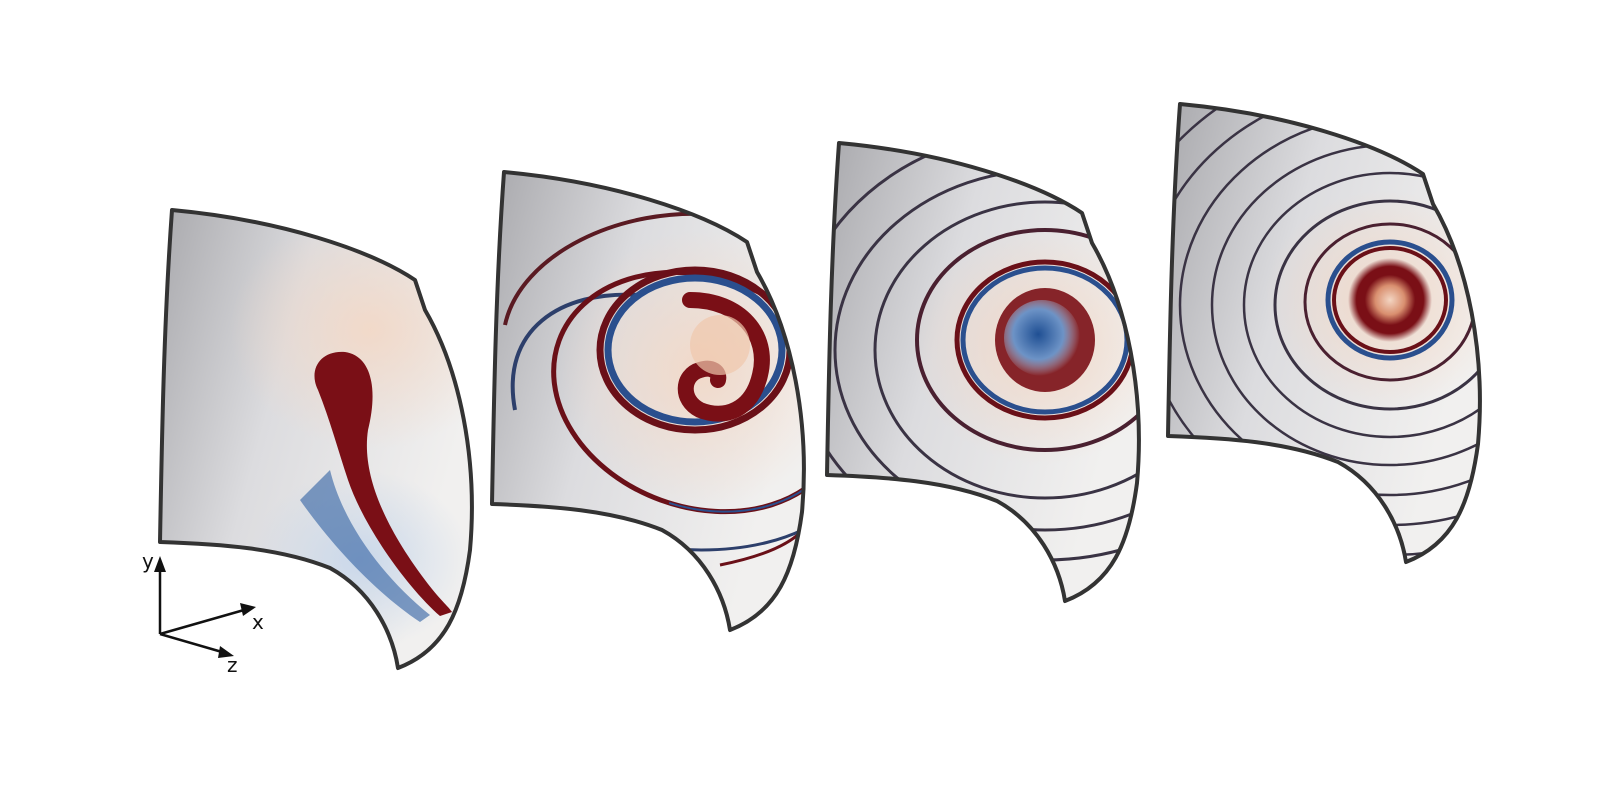 The image size is (1600, 800). Describe the element at coordinates (148, 561) in the screenshot. I see `axis-label-y: y` at that location.